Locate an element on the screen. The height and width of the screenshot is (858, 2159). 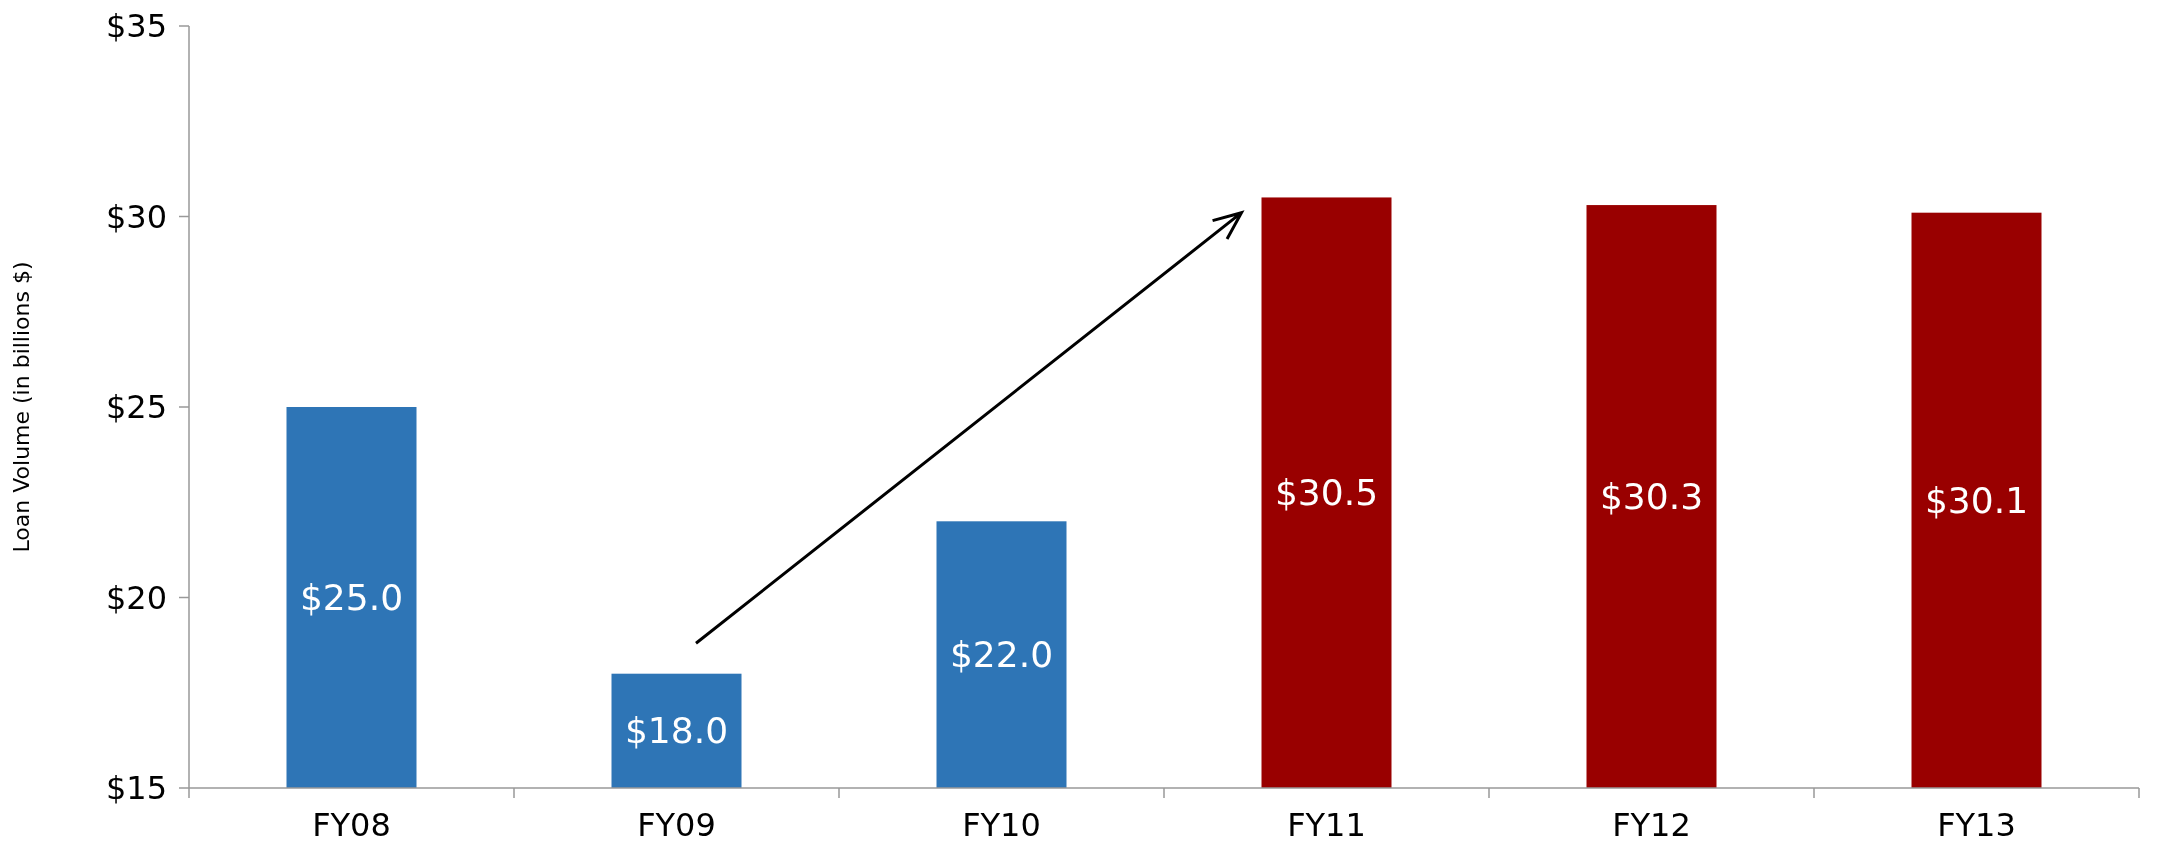
data-label: $30.1 is located at coordinates (1976, 500).